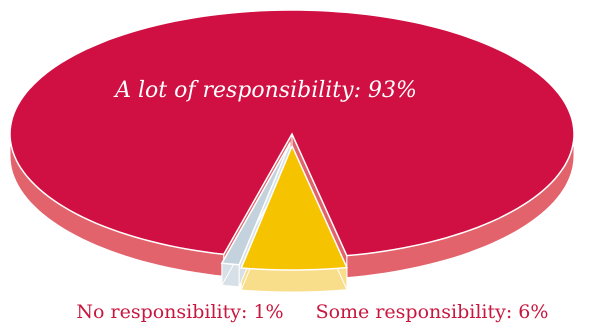  Describe the element at coordinates (179, 312) in the screenshot. I see `slice-label-none: No responsibility: 1%` at that location.